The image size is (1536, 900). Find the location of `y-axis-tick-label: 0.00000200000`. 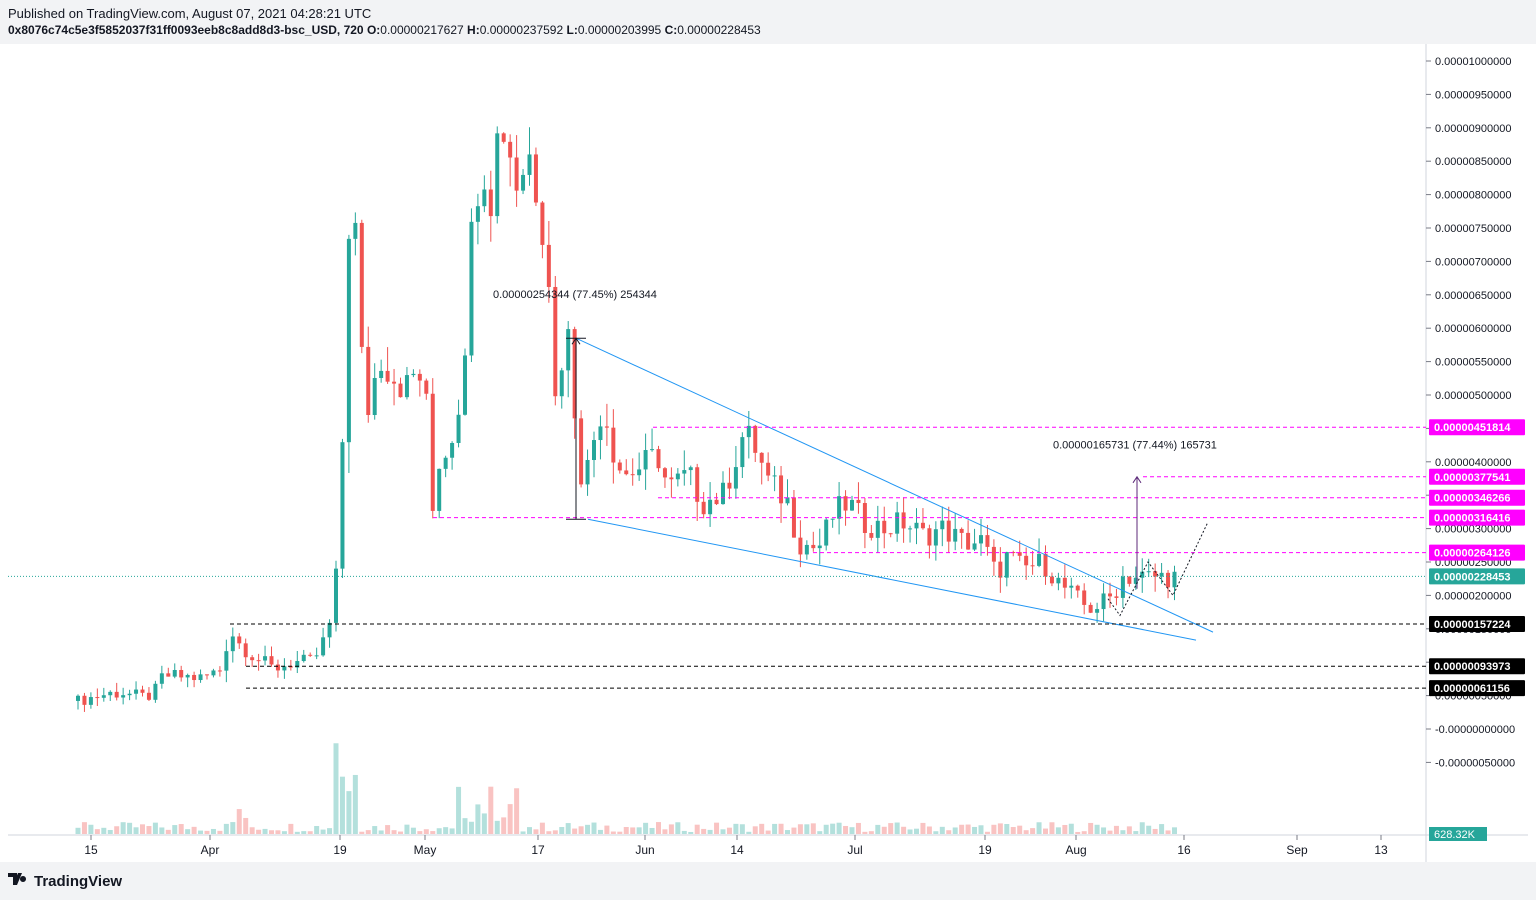

y-axis-tick-label: 0.00000200000 is located at coordinates (1473, 596).